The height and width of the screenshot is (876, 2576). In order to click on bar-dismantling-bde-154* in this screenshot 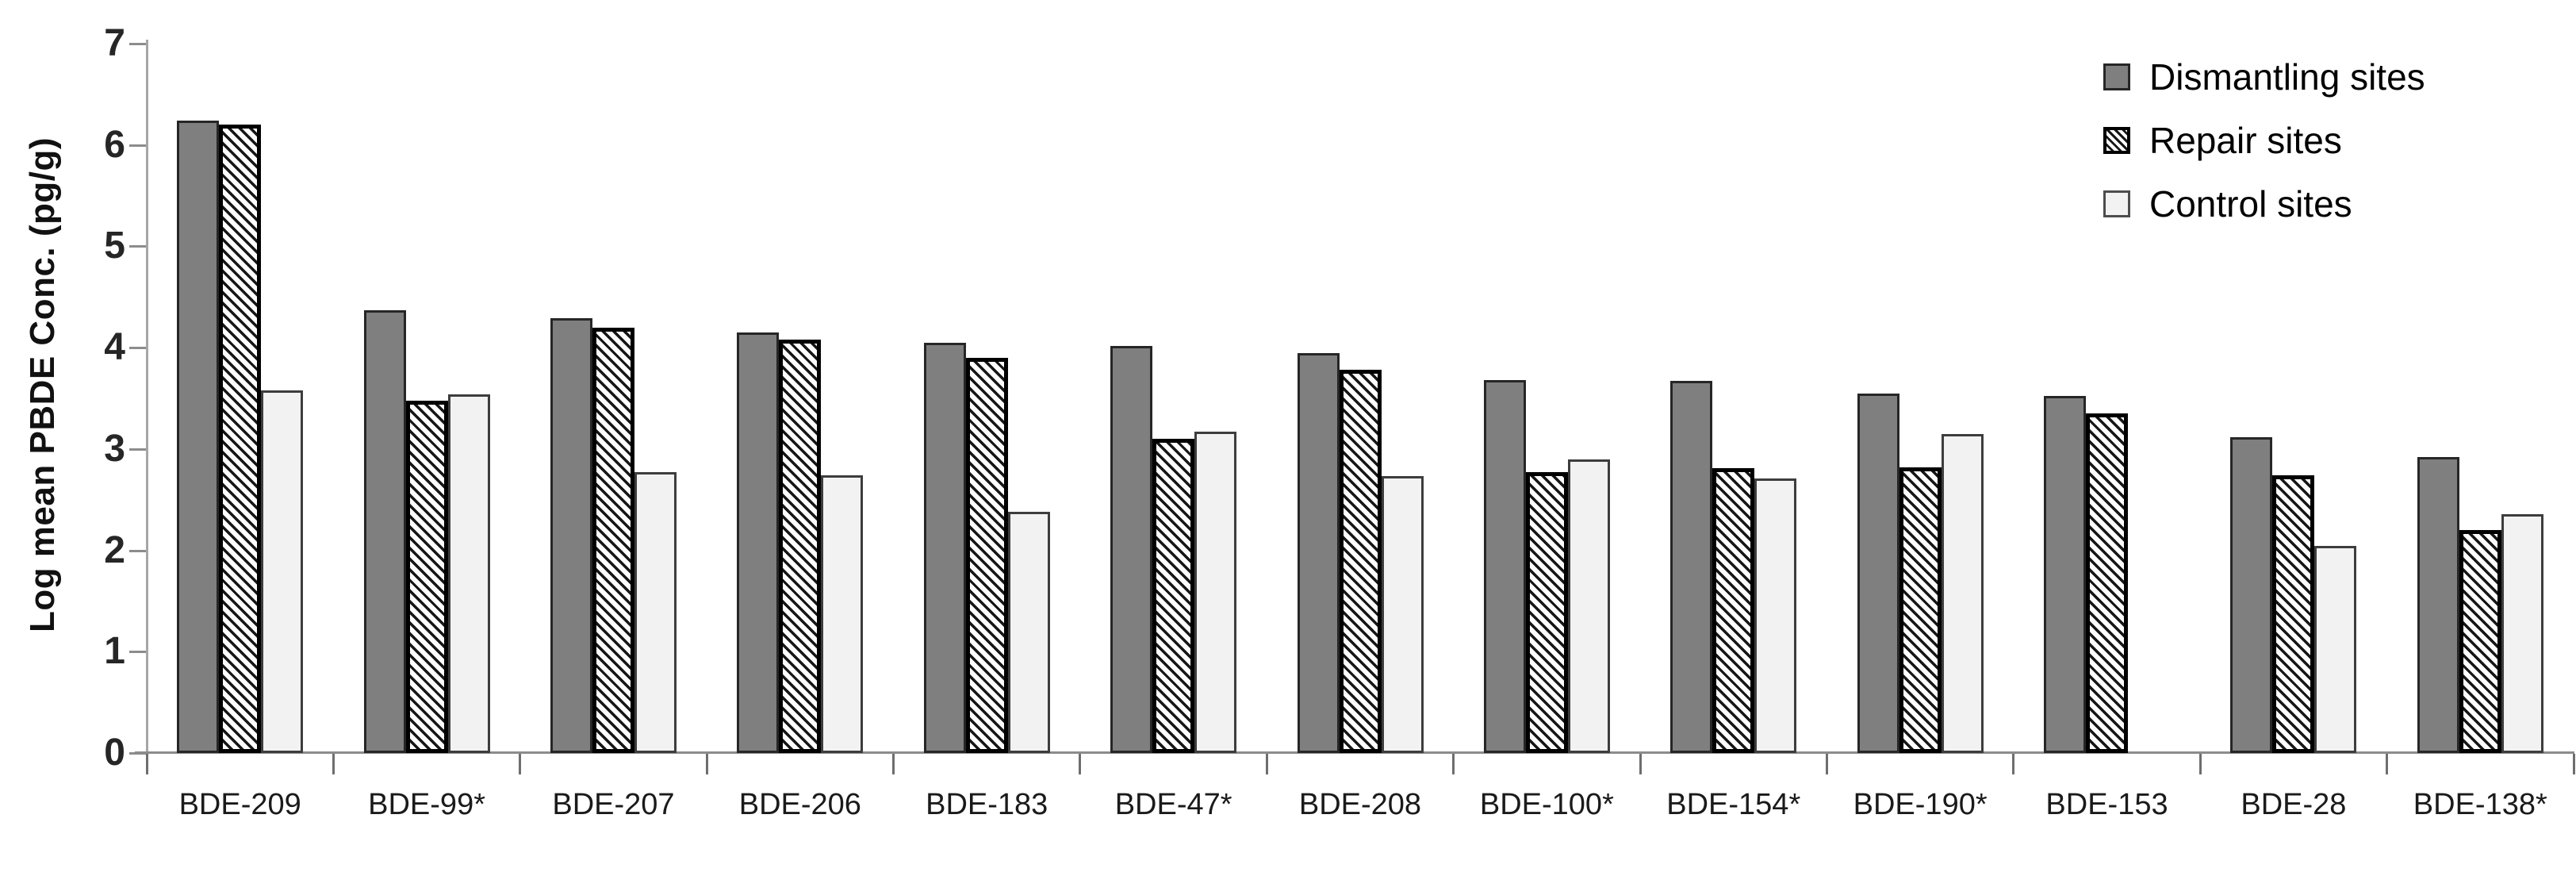, I will do `click(1692, 567)`.